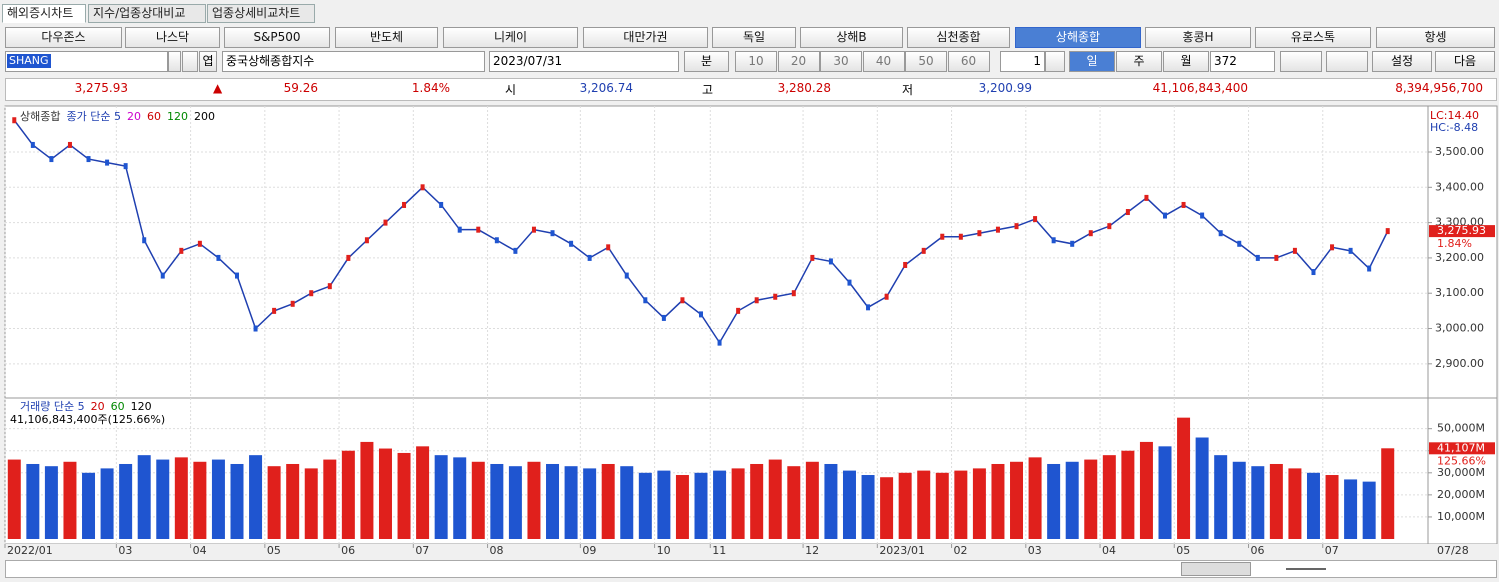 The width and height of the screenshot is (1499, 582). I want to click on week-button: 주, so click(1139, 61).